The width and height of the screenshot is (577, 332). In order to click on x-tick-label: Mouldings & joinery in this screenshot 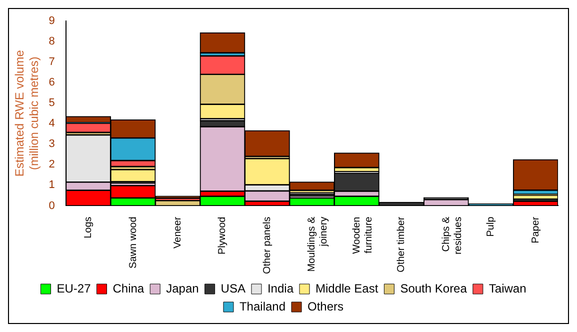, I will do `click(318, 244)`.